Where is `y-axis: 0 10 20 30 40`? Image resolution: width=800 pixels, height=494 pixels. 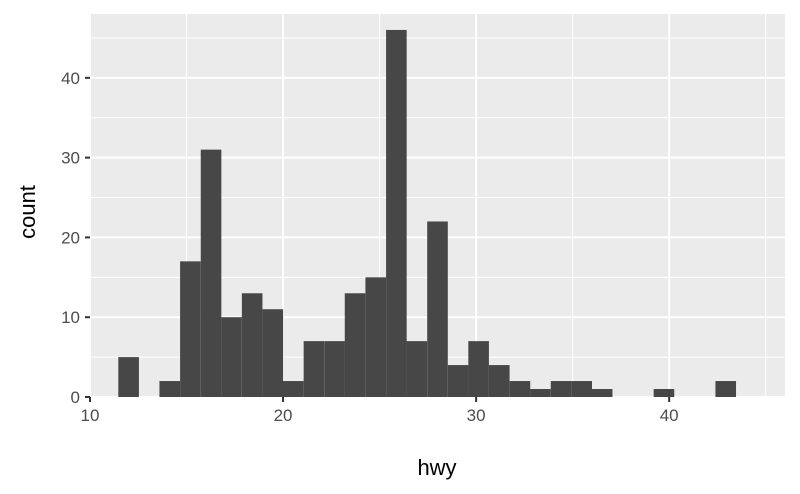 y-axis: 0 10 20 30 40 is located at coordinates (75, 238).